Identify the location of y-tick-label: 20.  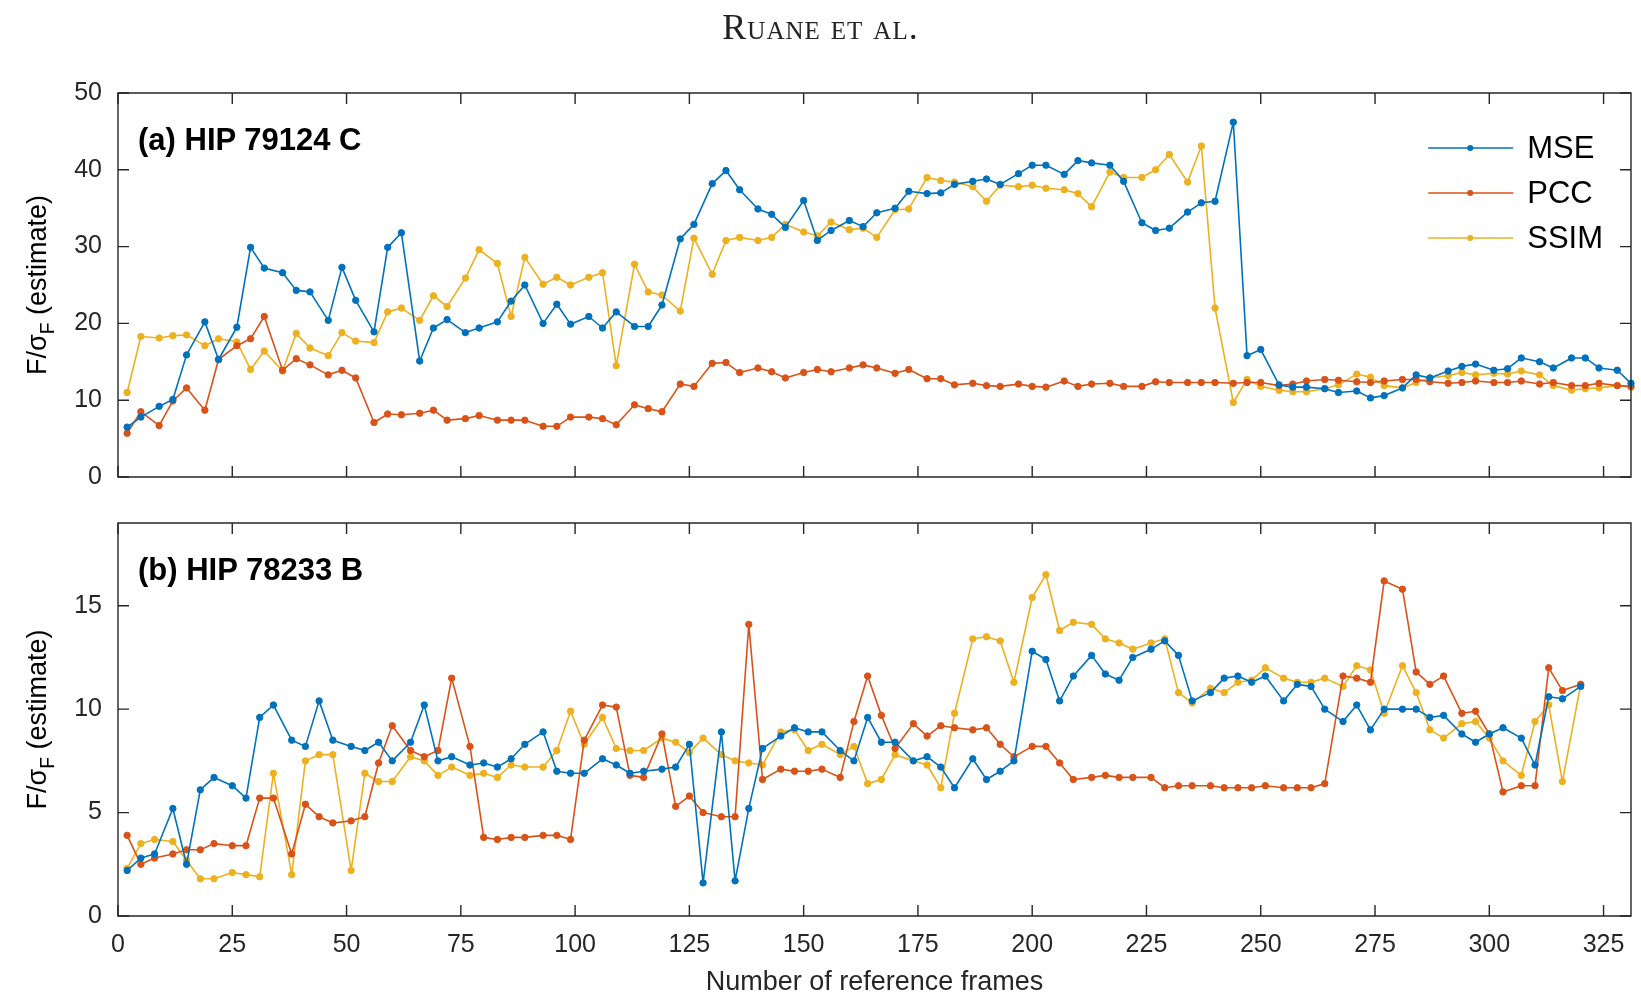
(88, 321).